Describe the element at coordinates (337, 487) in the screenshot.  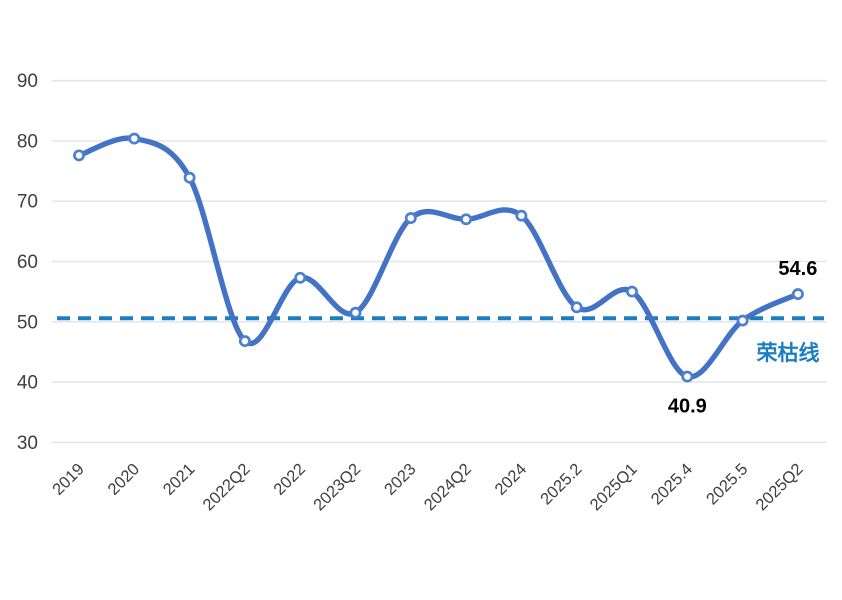
I see `x-axis-tick-label: 2023Q2` at that location.